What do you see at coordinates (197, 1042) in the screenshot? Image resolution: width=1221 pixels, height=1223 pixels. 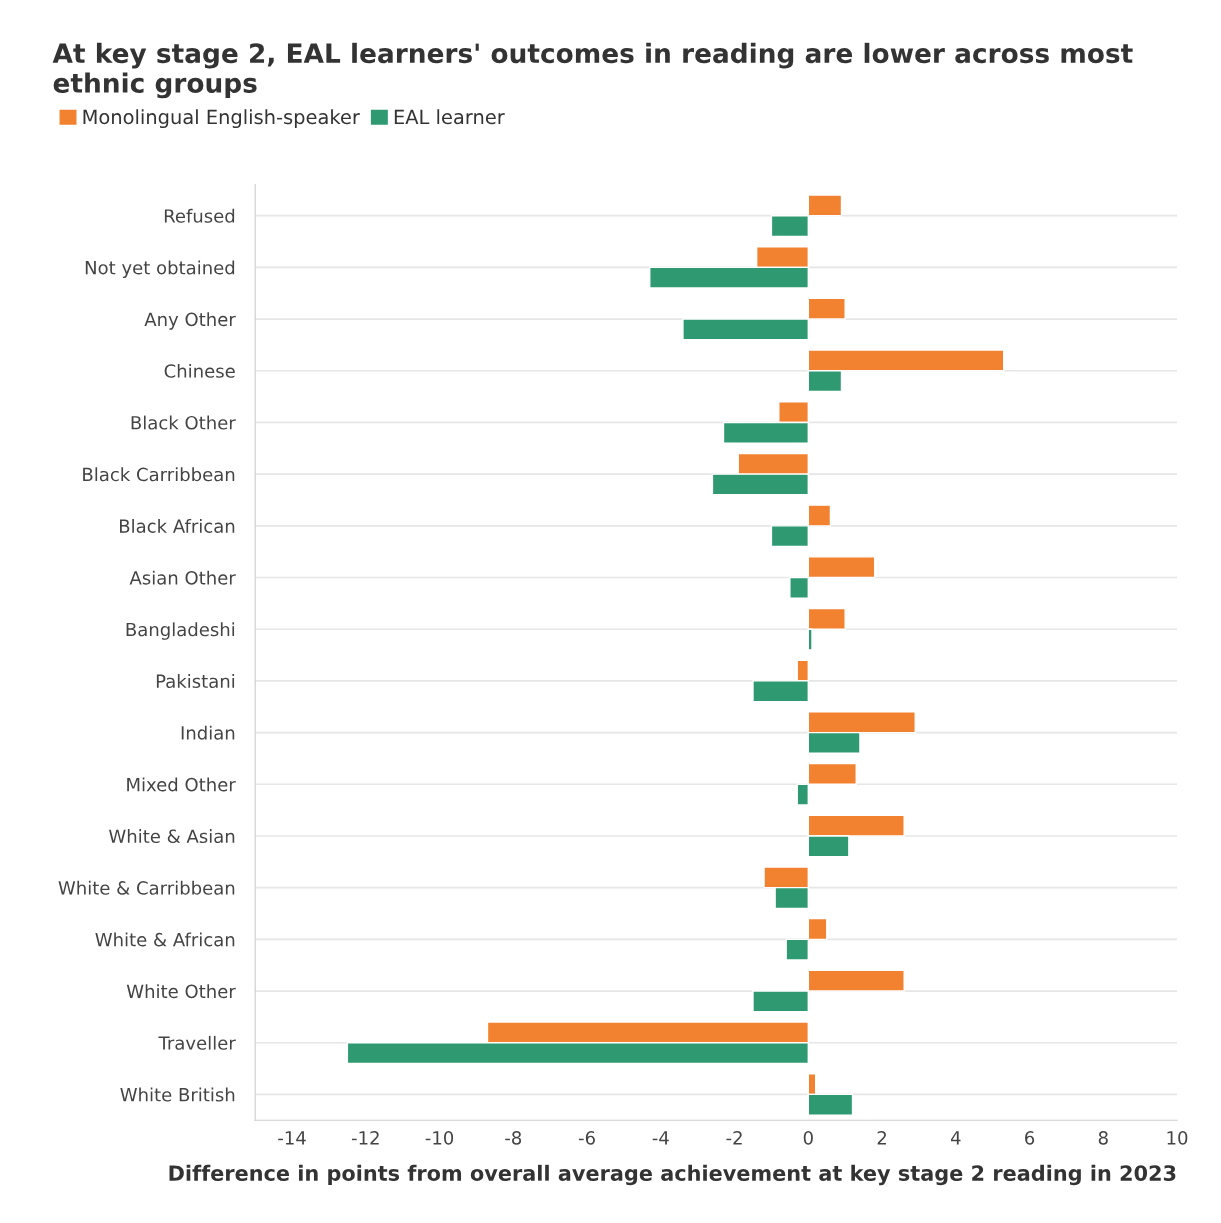 I see `y-tick-label: Traveller` at bounding box center [197, 1042].